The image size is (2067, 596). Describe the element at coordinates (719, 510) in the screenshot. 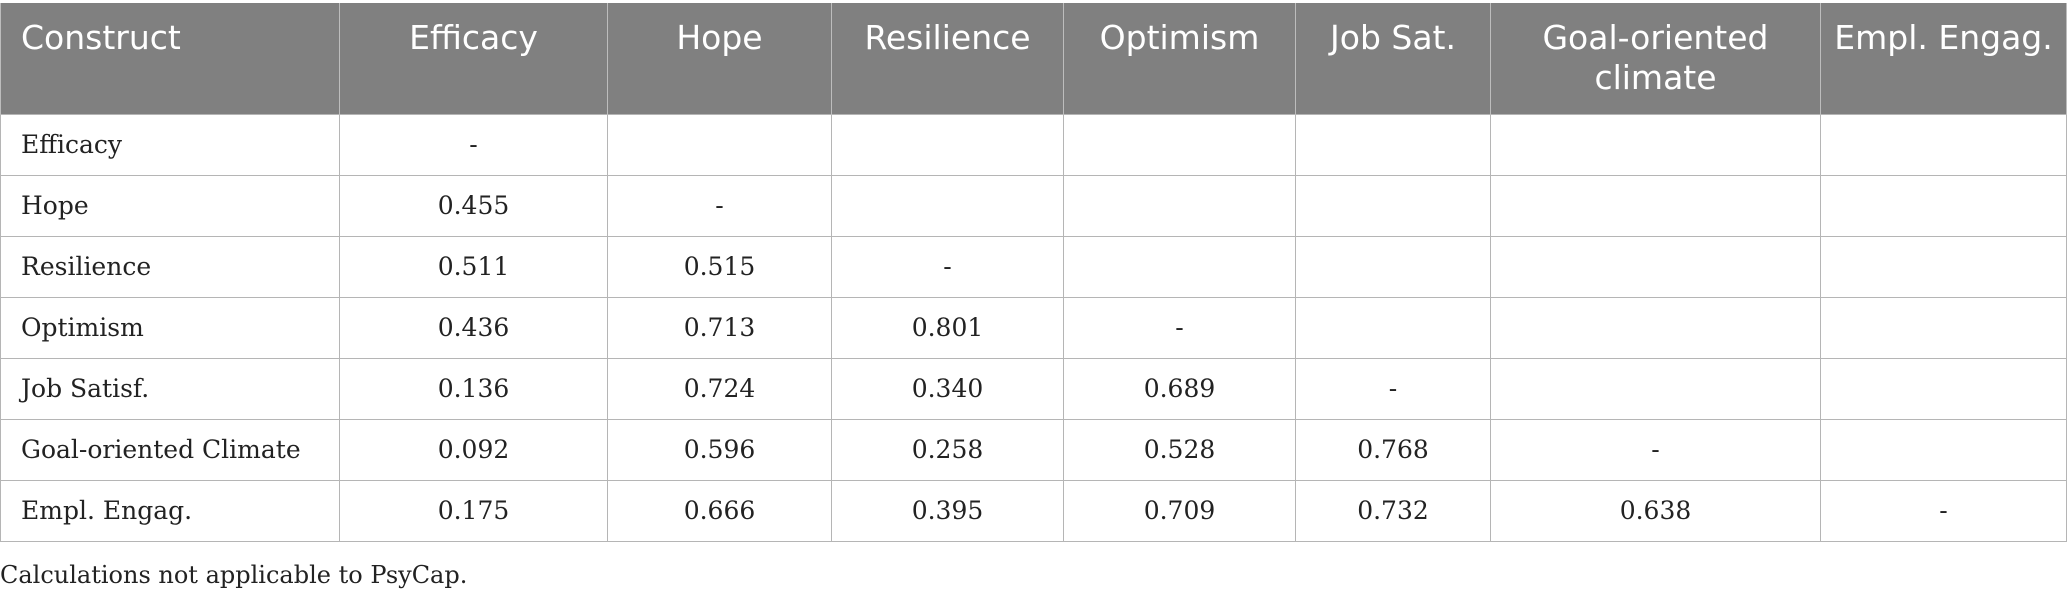

I see `table-cell: 0.666` at that location.